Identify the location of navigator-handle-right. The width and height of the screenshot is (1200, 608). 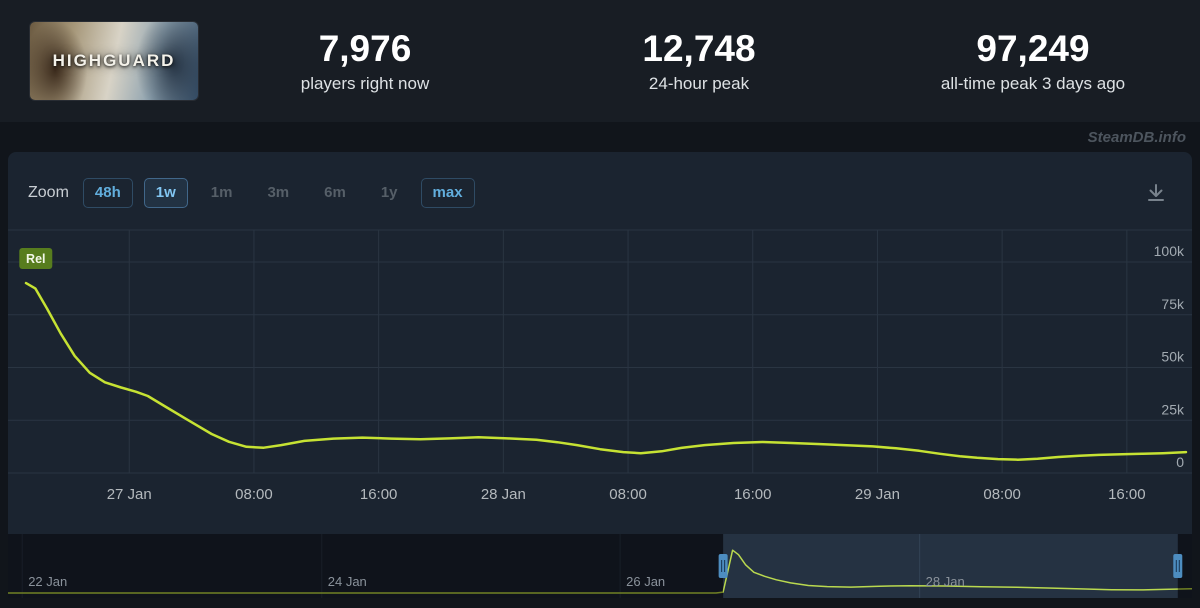
(1178, 566).